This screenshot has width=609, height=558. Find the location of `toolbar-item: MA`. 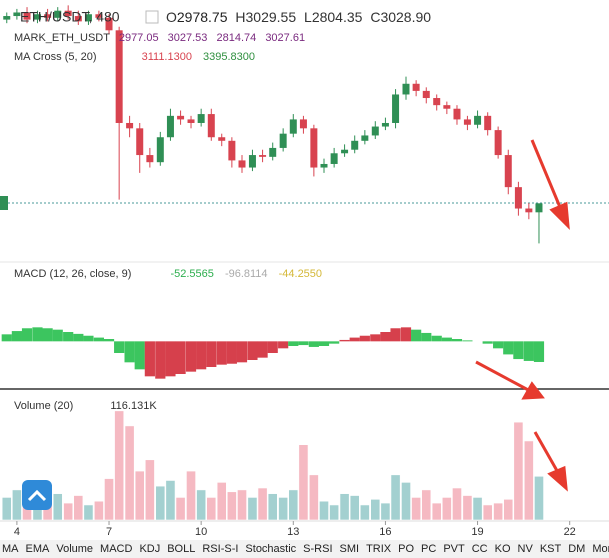

toolbar-item: MA is located at coordinates (10, 549).